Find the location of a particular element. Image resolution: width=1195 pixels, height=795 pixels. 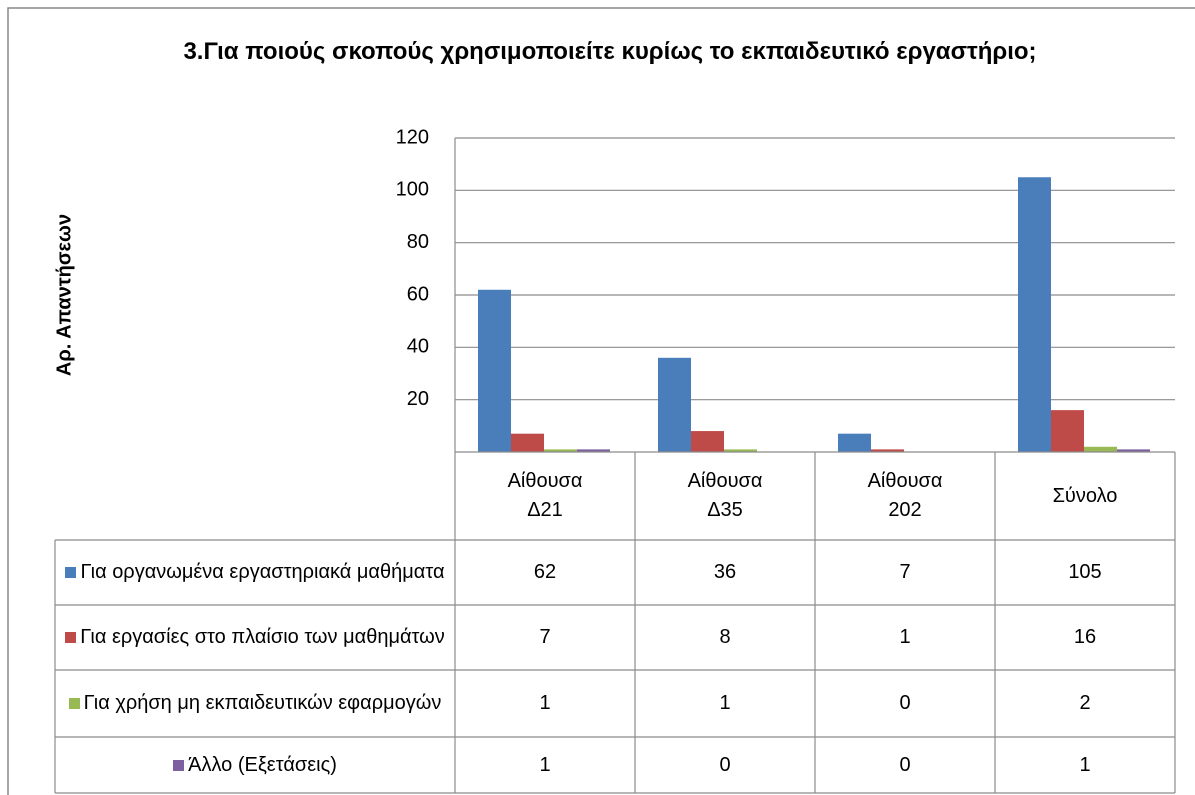

x-tick-label: Αίθουσα Δ21 is located at coordinates (545, 496).